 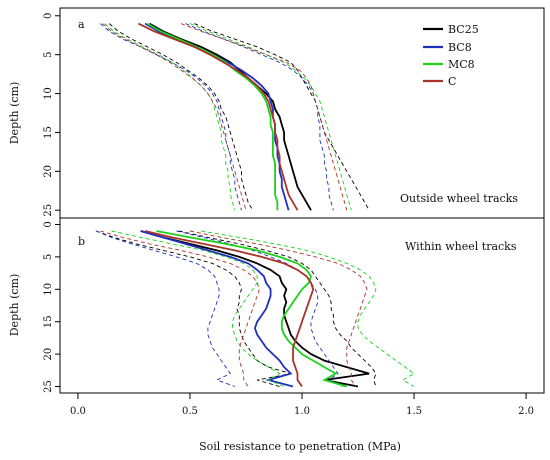 I want to click on x-tick-label: 1.0, so click(x=302, y=411).